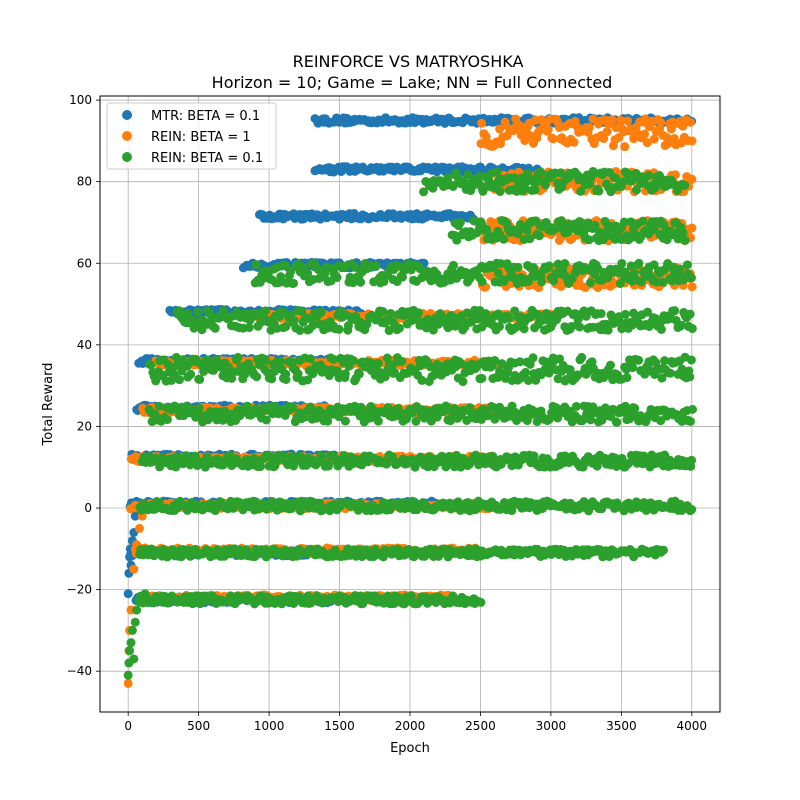 The height and width of the screenshot is (800, 800). I want to click on chart-title: REINFORCE VS MATRYOSHKA, so click(408, 61).